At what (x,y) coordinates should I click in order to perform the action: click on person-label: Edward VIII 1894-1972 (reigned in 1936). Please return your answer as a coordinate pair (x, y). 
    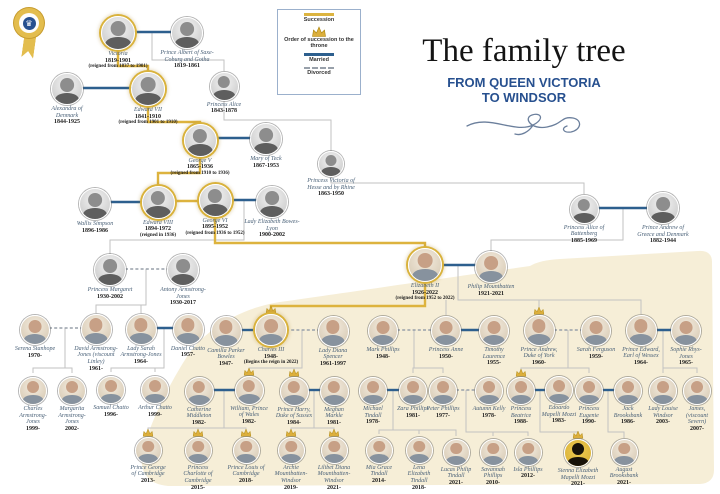
    Looking at the image, I should click on (158, 229).